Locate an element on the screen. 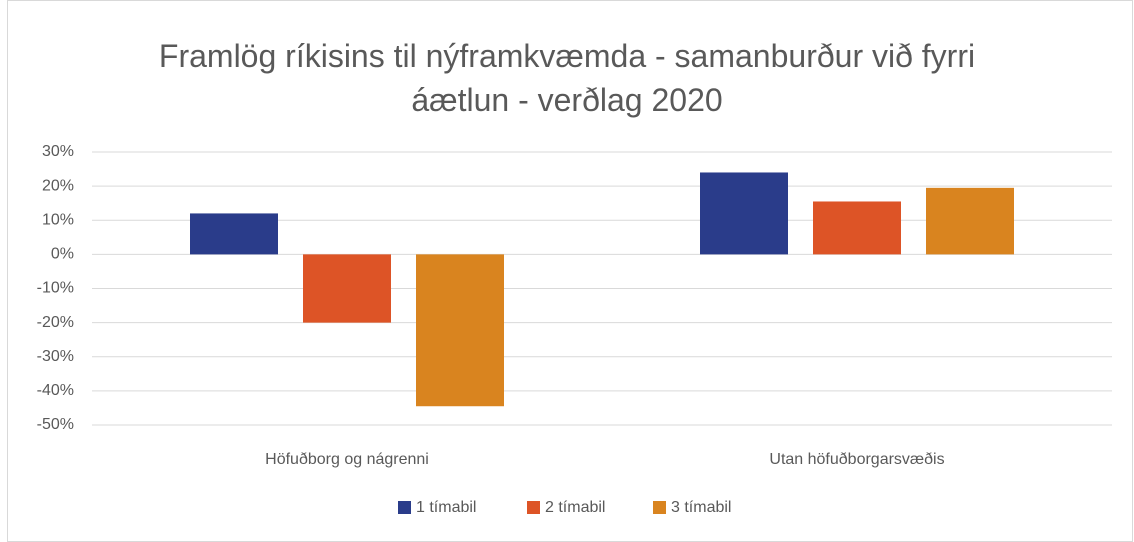  y-tick-label: 30% is located at coordinates (58, 151).